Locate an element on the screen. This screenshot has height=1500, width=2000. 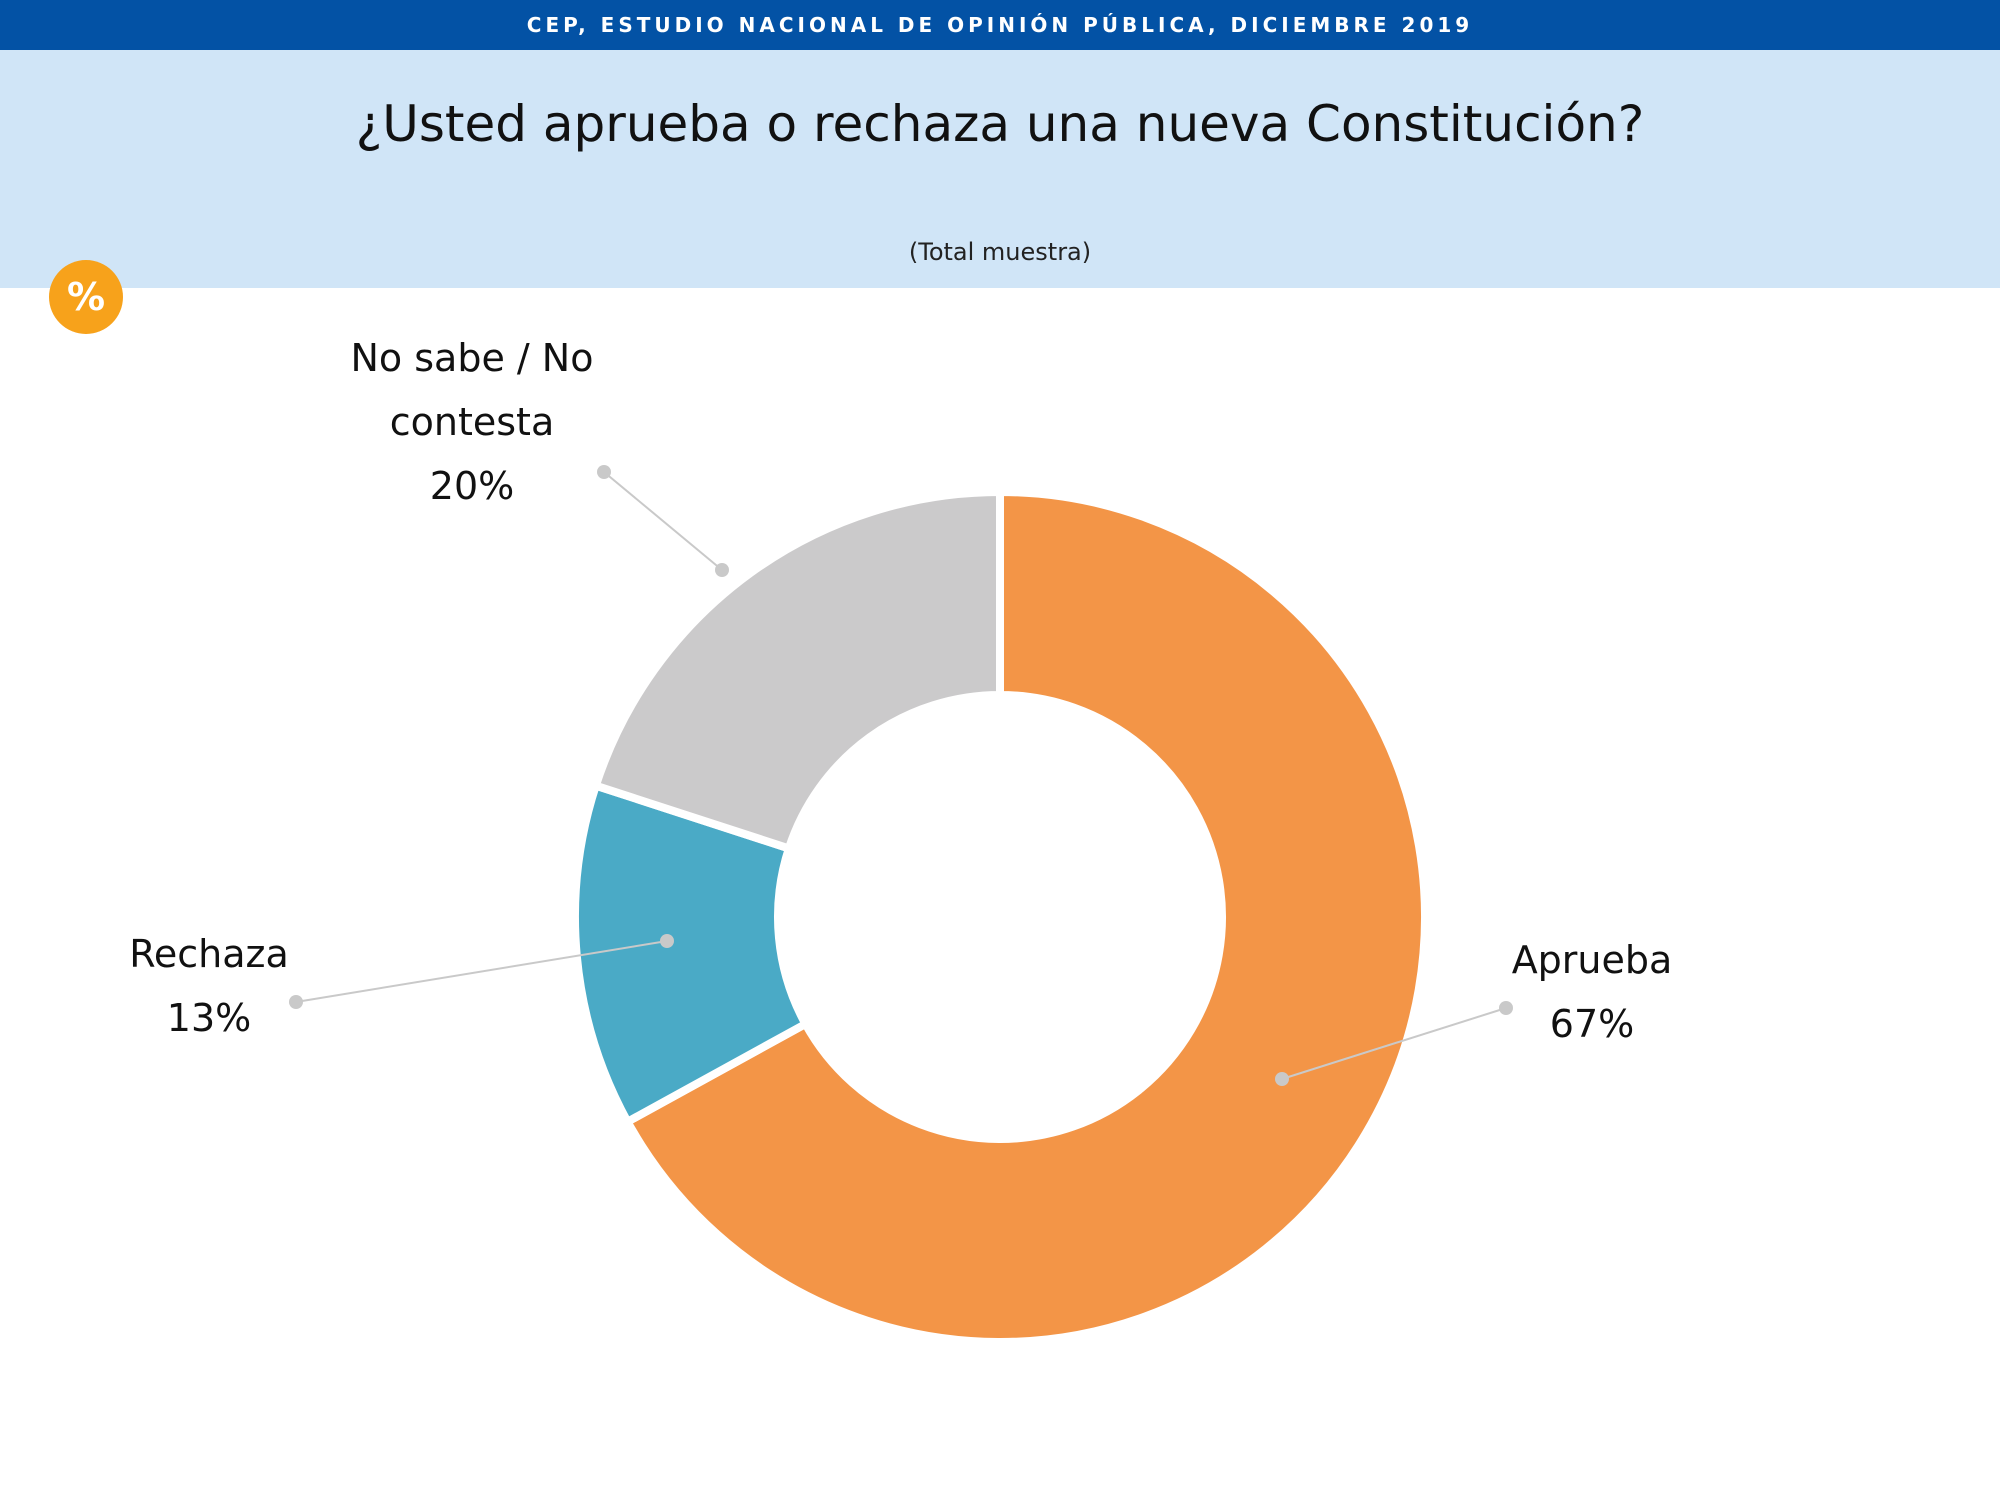
category-label-no-sabe-no-contesta: No sabe / No is located at coordinates (472, 358).